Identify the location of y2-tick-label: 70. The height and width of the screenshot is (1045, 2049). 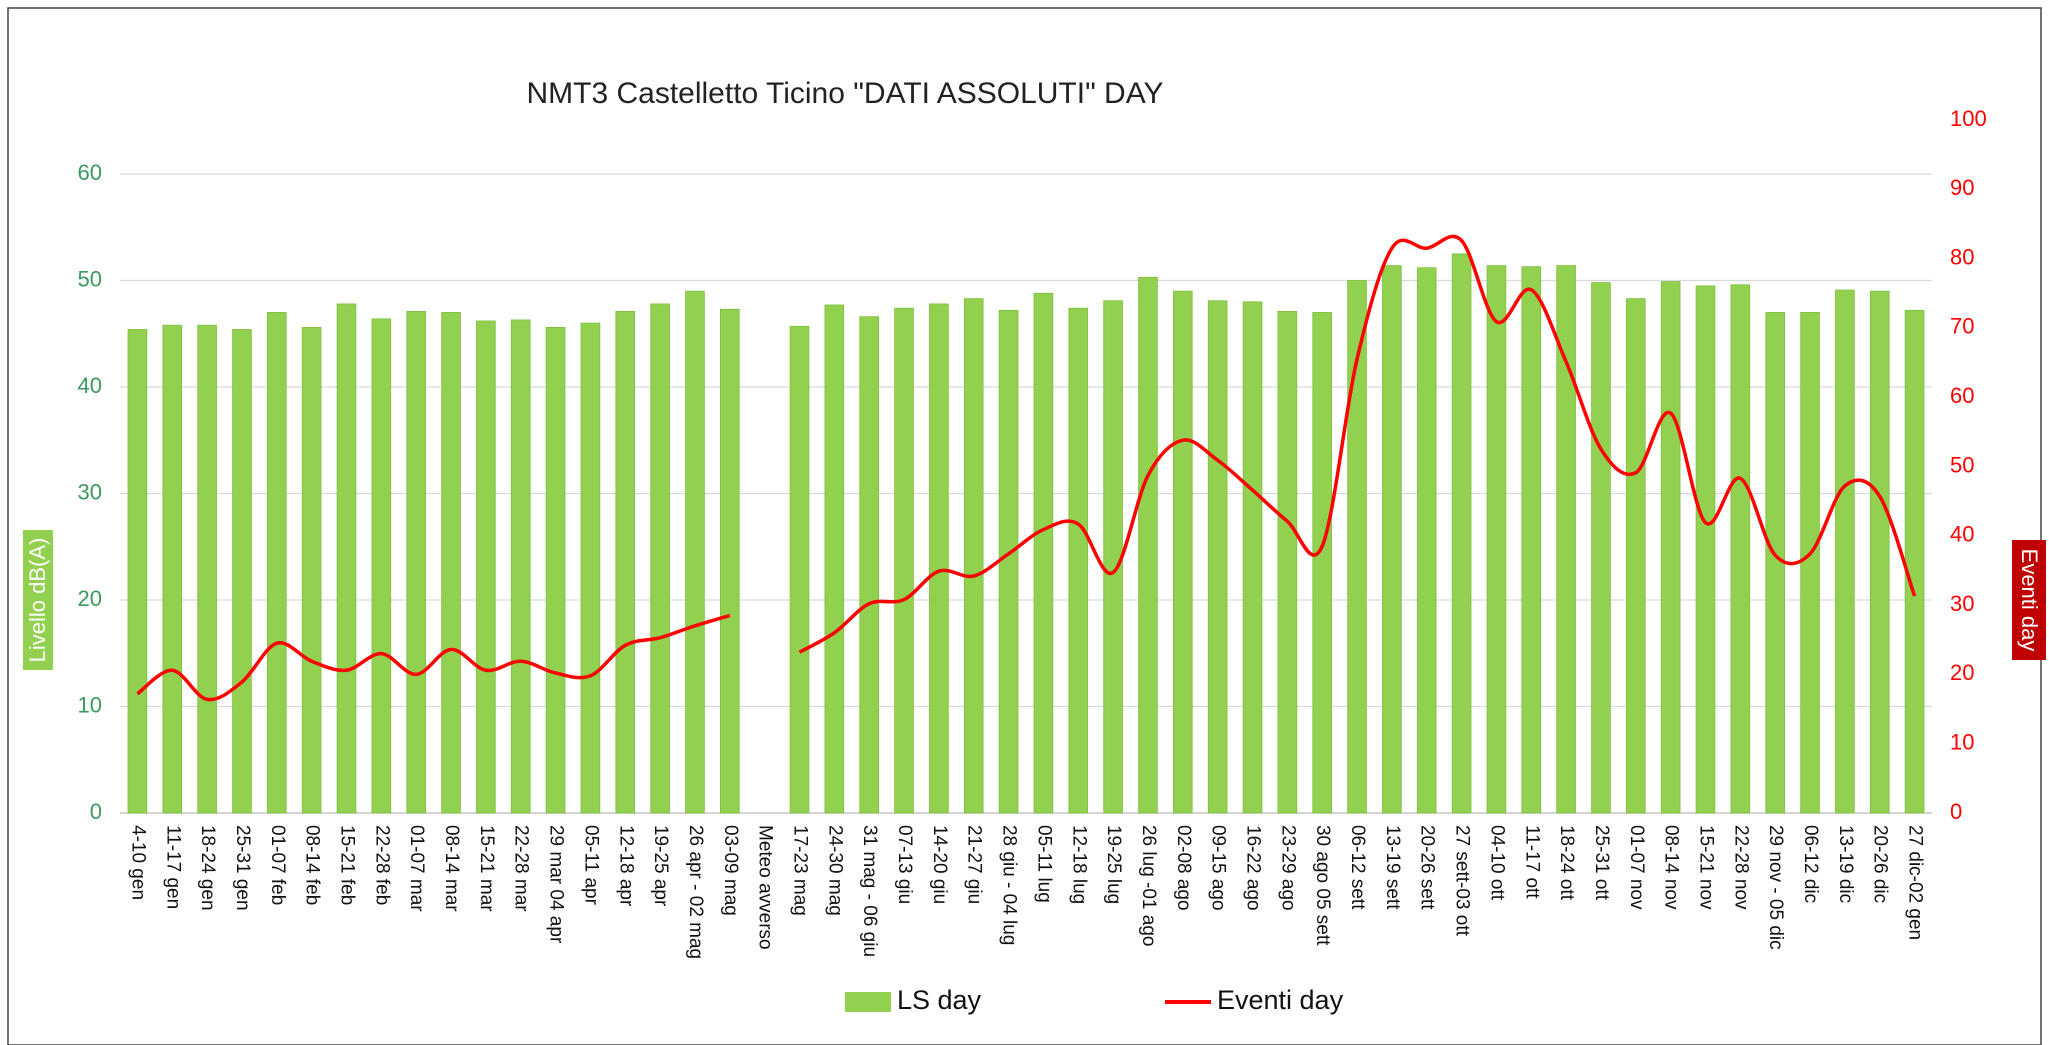
(1962, 326).